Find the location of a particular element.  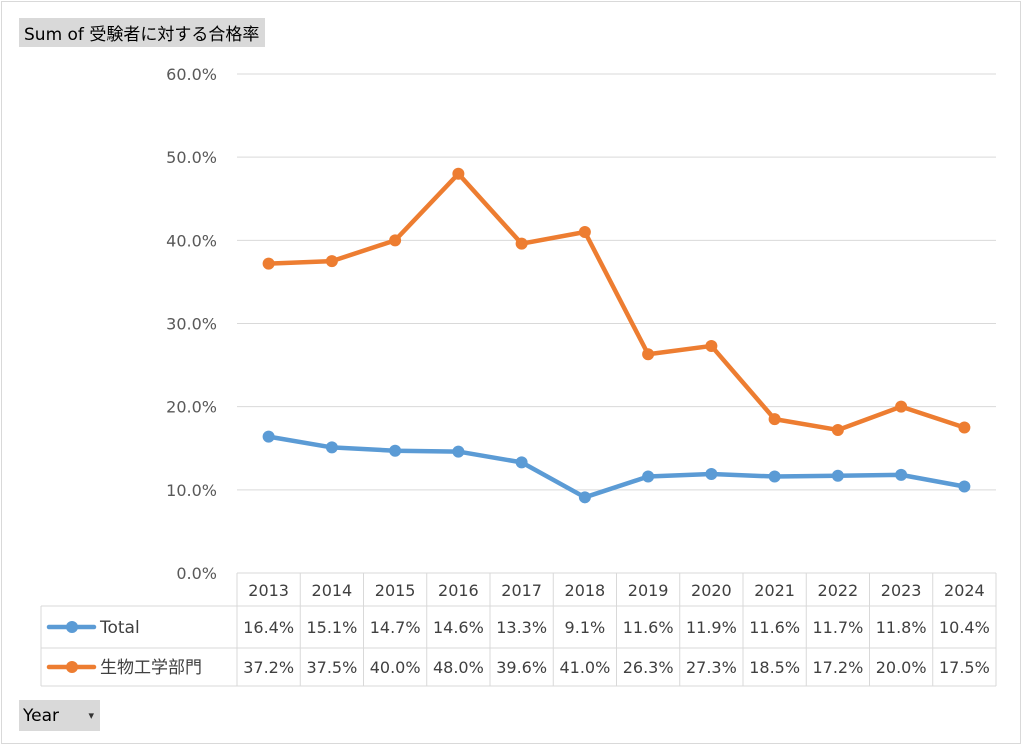

data-table-cell: 20.0% is located at coordinates (901, 667).